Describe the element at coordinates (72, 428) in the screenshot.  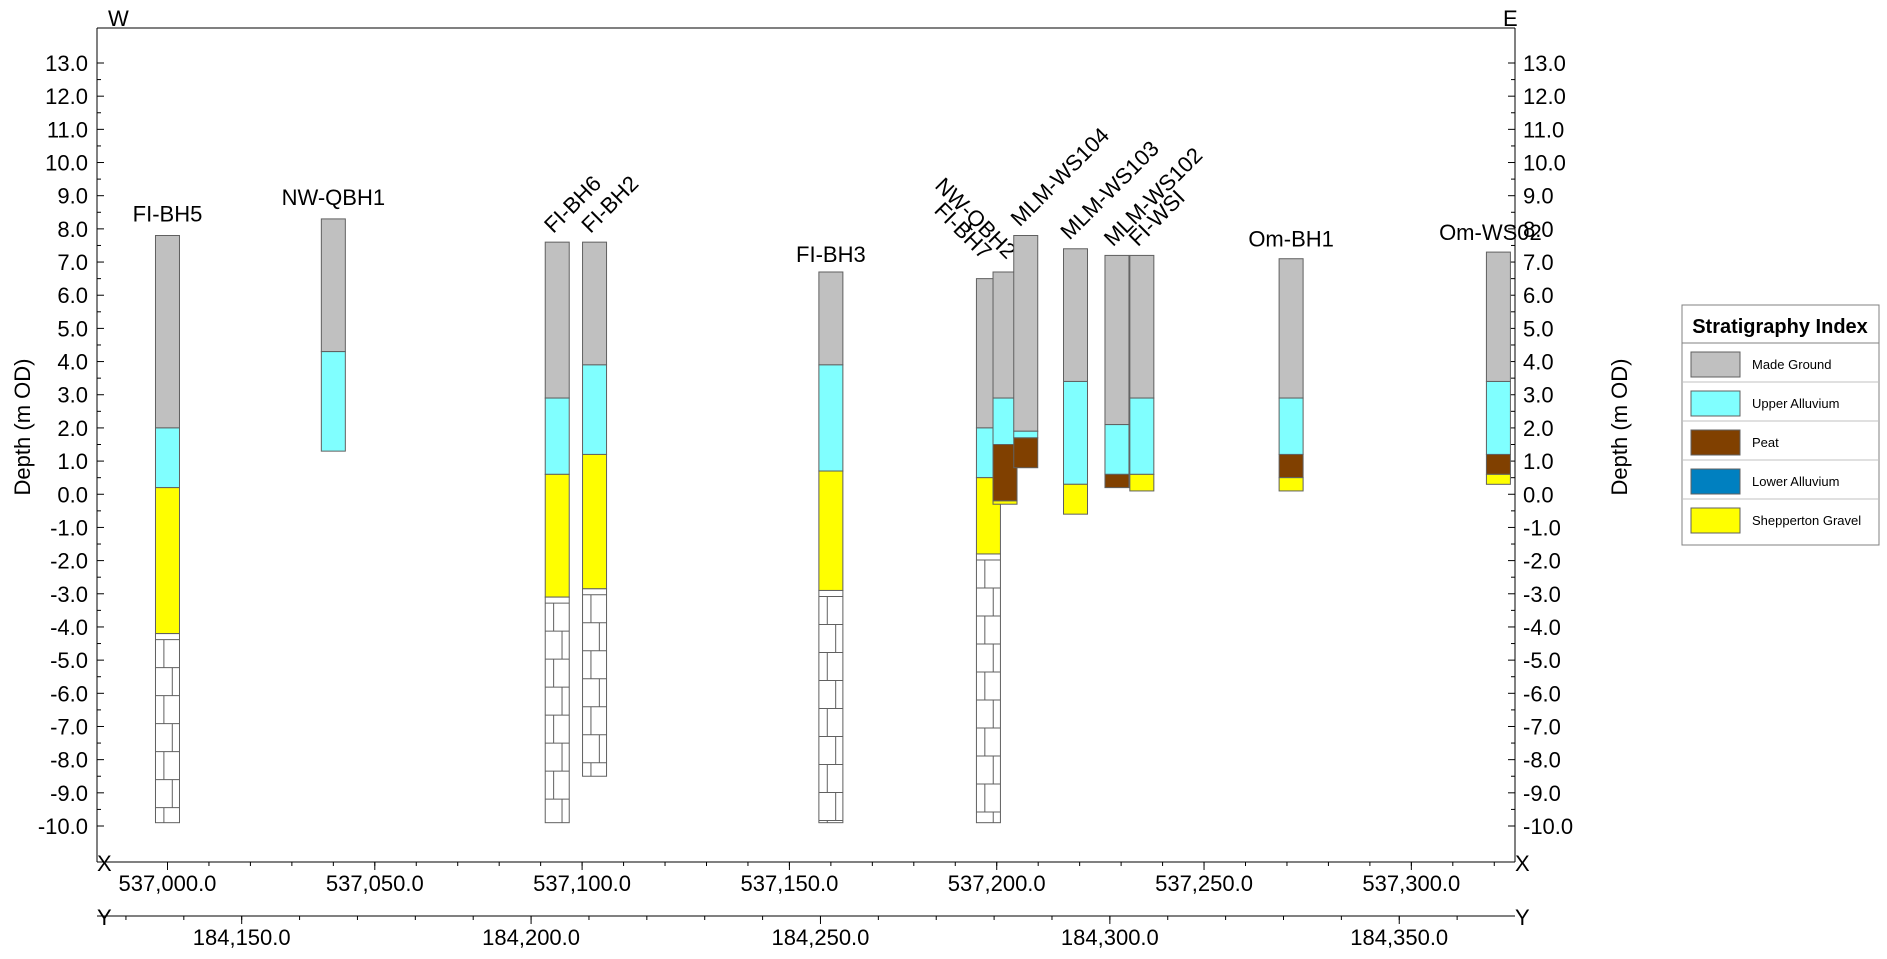
I see `y-tick-label-left: 2.0` at that location.